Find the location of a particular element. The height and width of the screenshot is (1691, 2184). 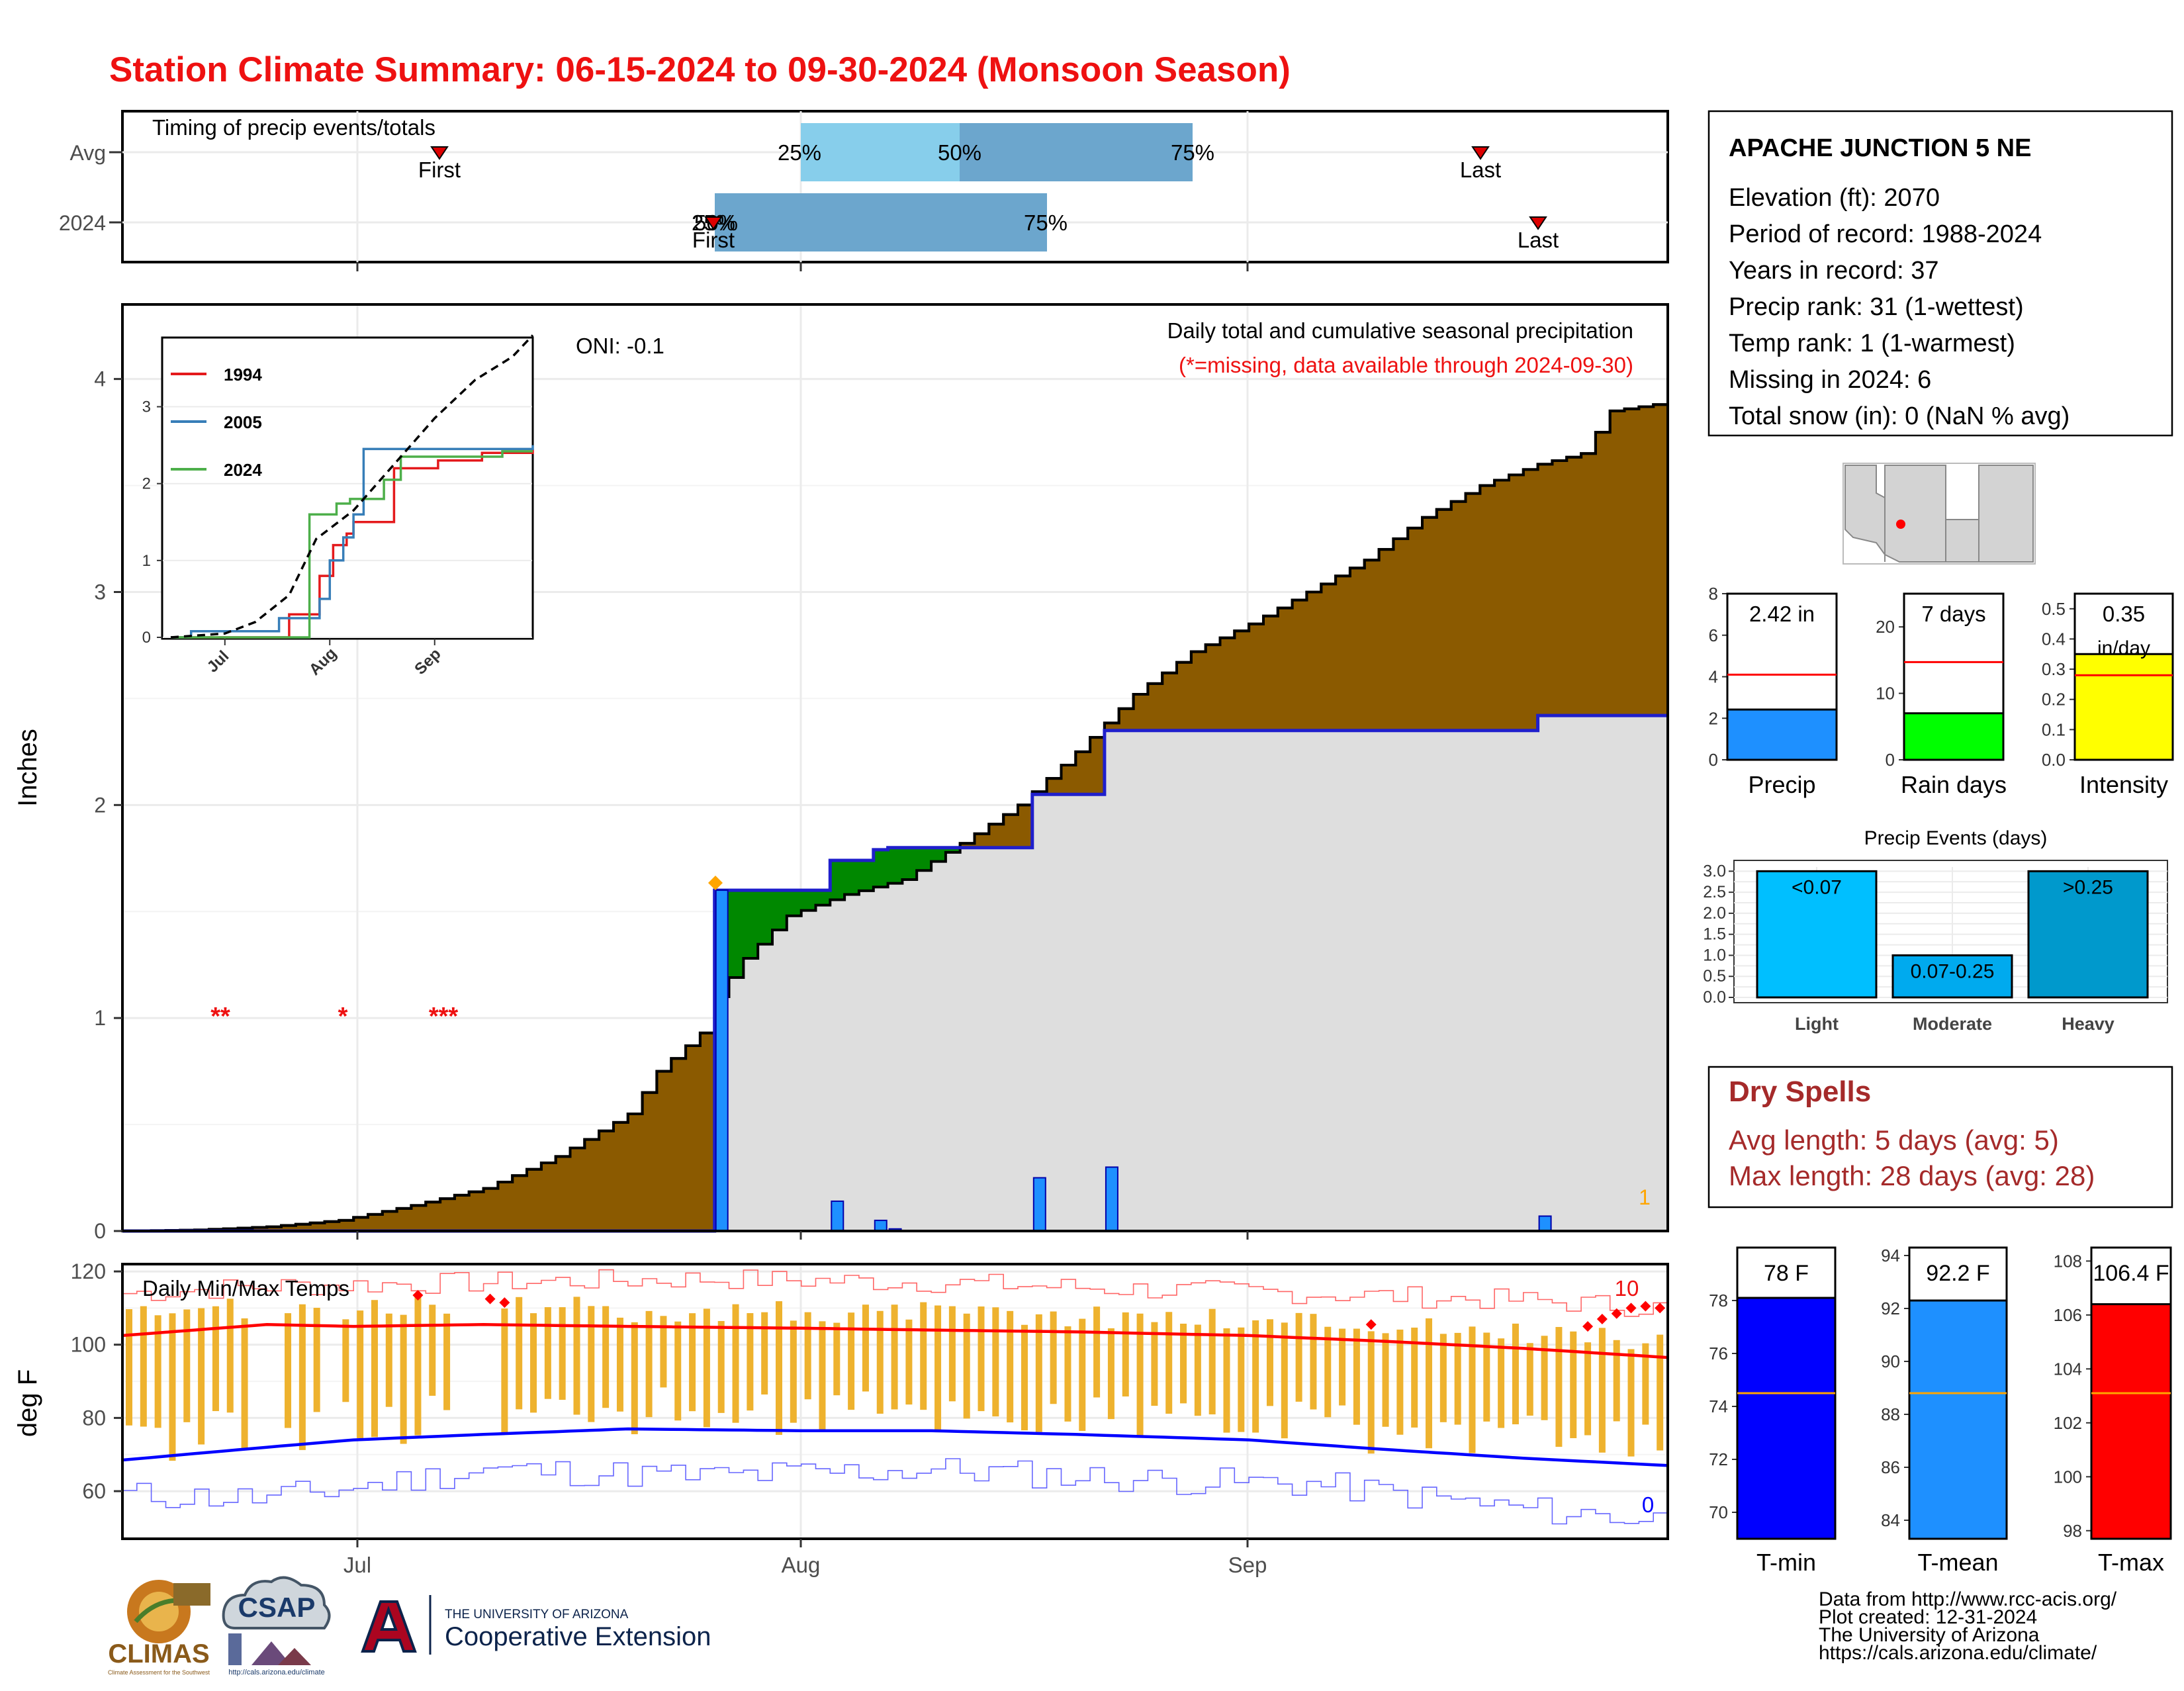

dry-spells-max: Max length: 28 days (avg: 28) is located at coordinates (1912, 1175).